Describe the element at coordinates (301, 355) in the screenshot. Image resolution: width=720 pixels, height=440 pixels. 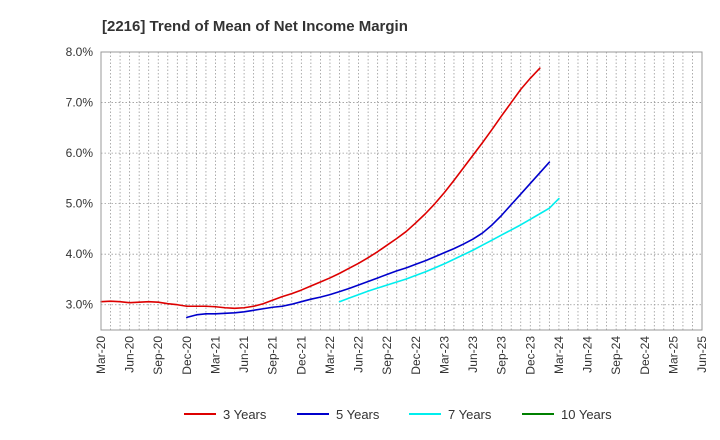
I see `x-tick-label: Dec-21` at that location.